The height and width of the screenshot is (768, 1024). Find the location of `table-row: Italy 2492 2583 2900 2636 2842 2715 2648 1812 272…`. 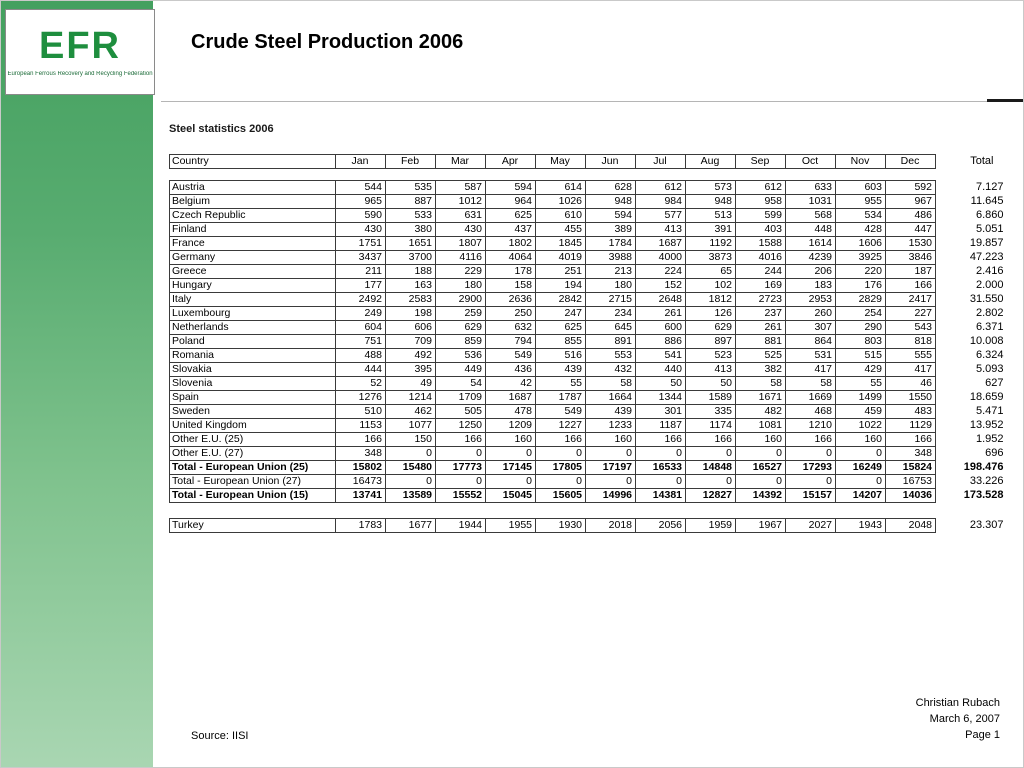

table-row: Italy 2492 2583 2900 2636 2842 2715 2648 1812 272… is located at coordinates (586, 299).